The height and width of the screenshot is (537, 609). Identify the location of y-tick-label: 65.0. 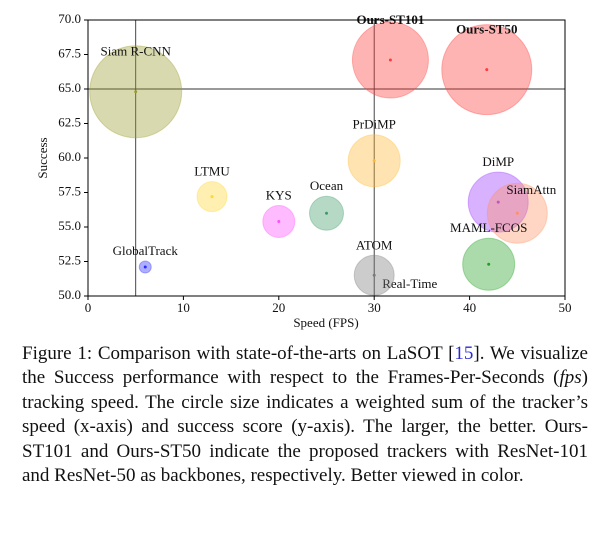
(69, 87).